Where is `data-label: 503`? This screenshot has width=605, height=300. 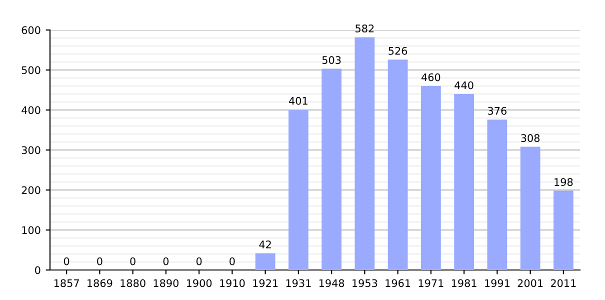 data-label: 503 is located at coordinates (331, 60).